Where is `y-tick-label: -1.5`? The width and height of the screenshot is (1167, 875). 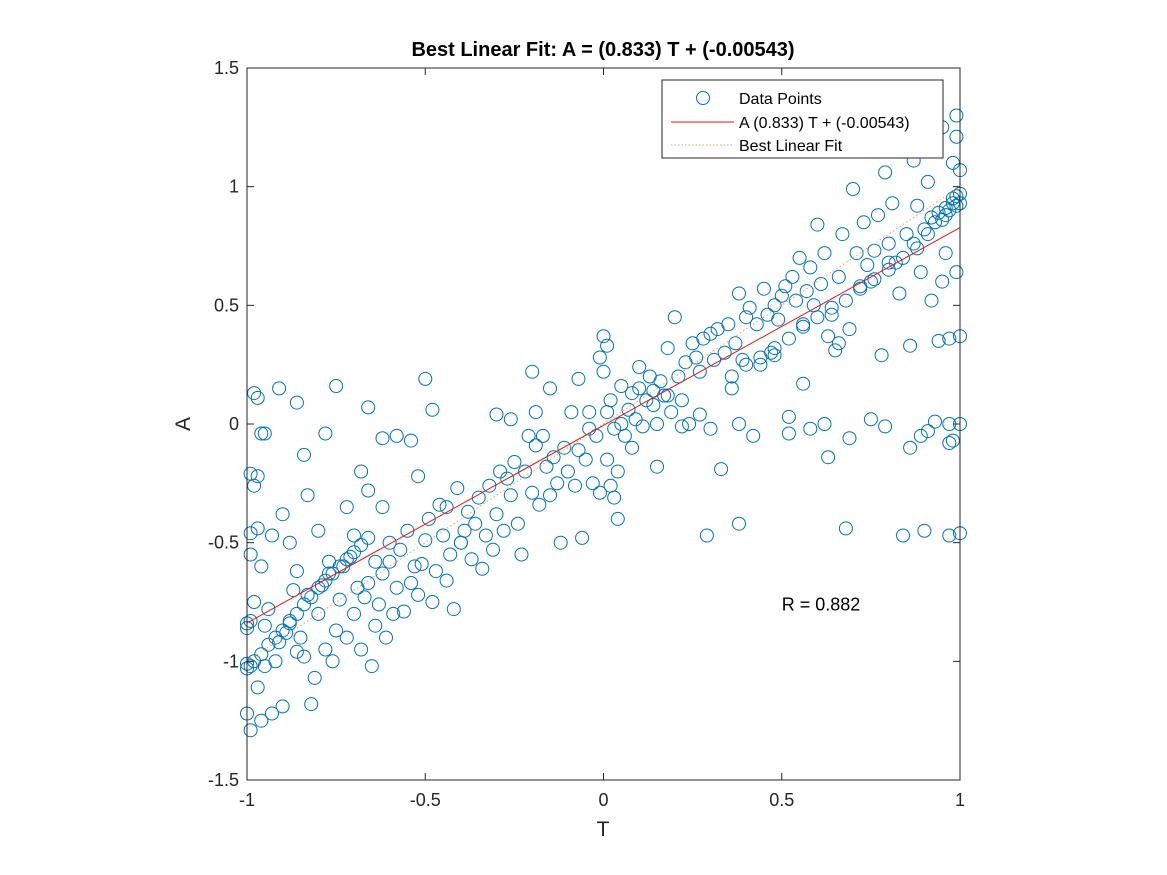
y-tick-label: -1.5 is located at coordinates (223, 780).